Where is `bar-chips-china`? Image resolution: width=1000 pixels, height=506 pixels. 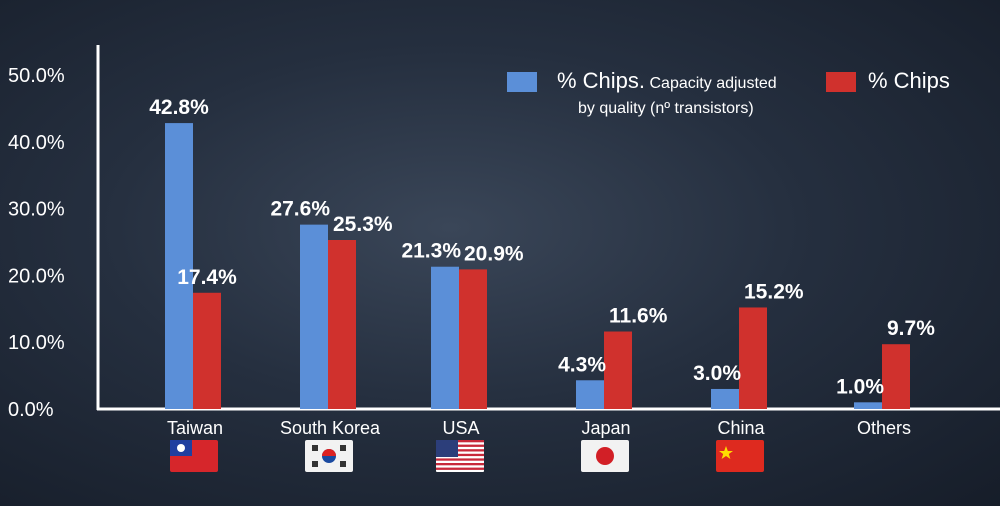
bar-chips-china is located at coordinates (753, 358).